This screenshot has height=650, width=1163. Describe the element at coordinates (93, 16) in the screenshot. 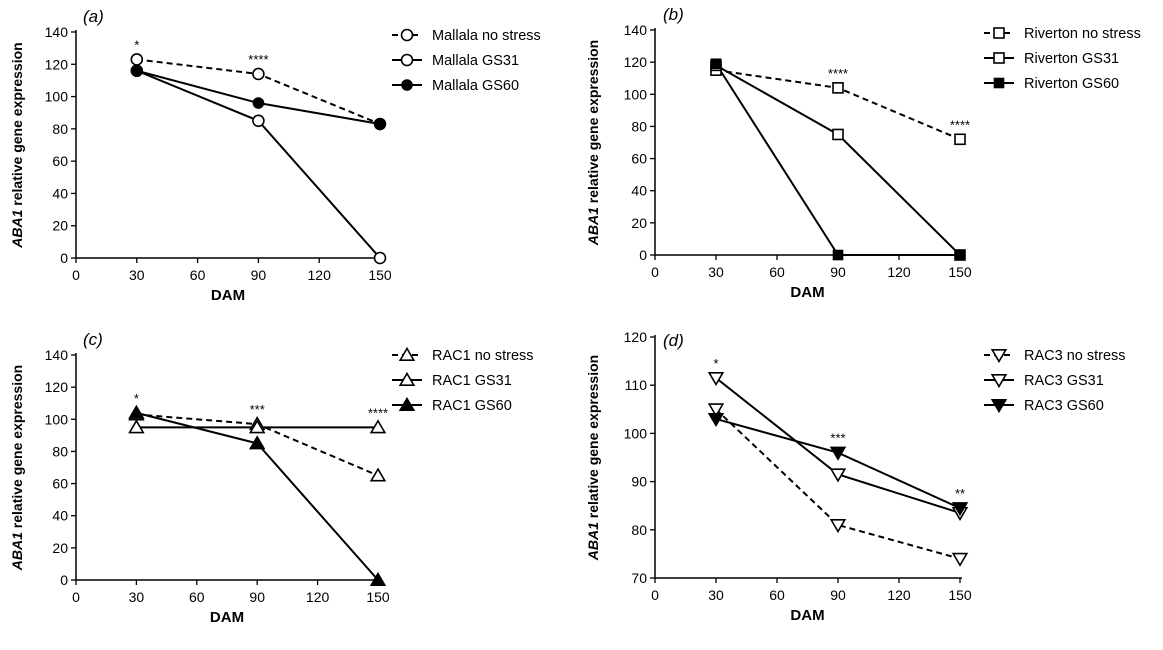

I see `panel-label: (a)` at that location.